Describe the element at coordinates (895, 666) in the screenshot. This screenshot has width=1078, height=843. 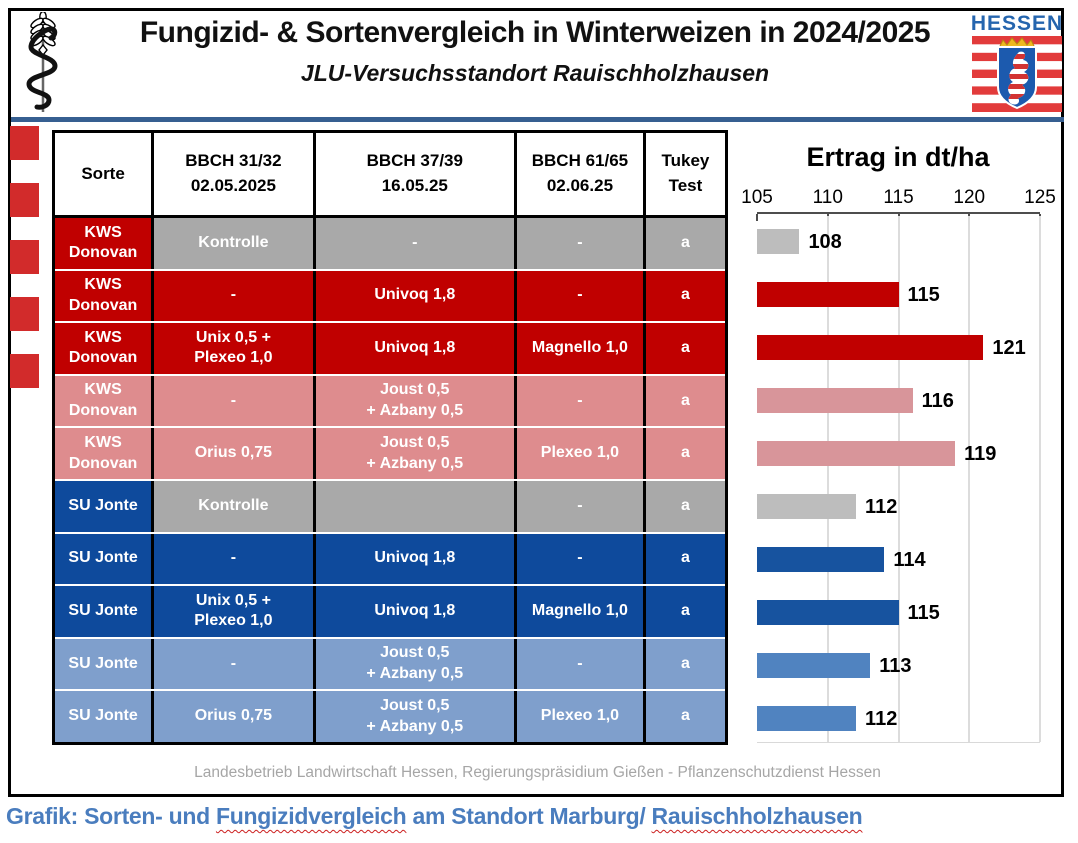
I see `bar-value-label: 113` at that location.